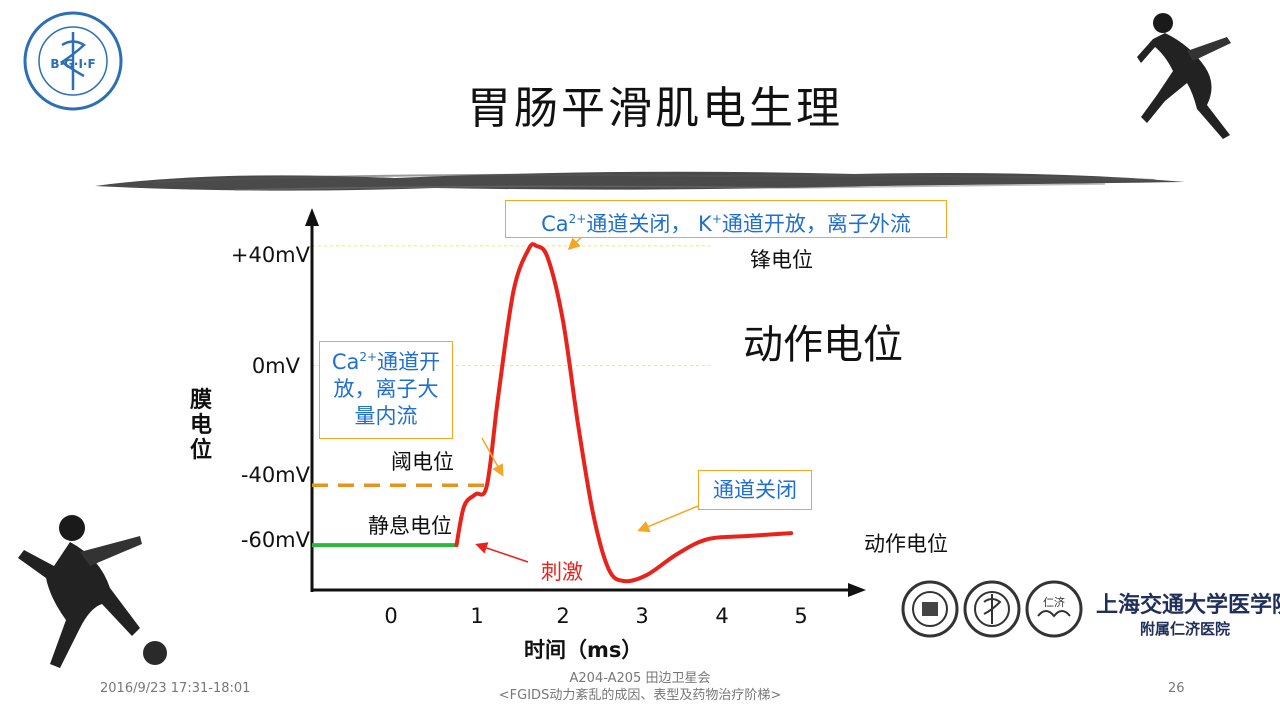 Image resolution: width=1280 pixels, height=720 pixels. Describe the element at coordinates (410, 526) in the screenshot. I see `resting-label: 静息电位` at that location.